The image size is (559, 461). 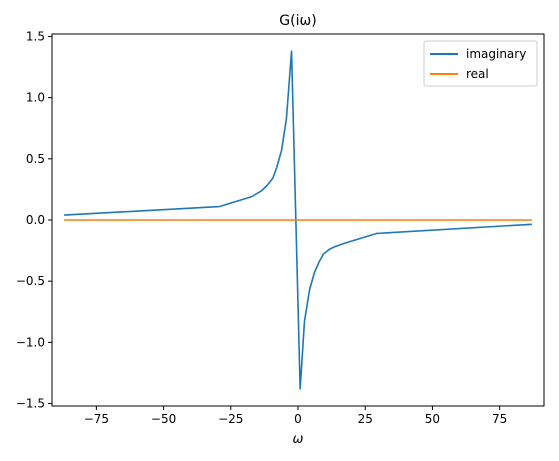 I want to click on y-tick-label: −1.0, so click(x=30, y=342).